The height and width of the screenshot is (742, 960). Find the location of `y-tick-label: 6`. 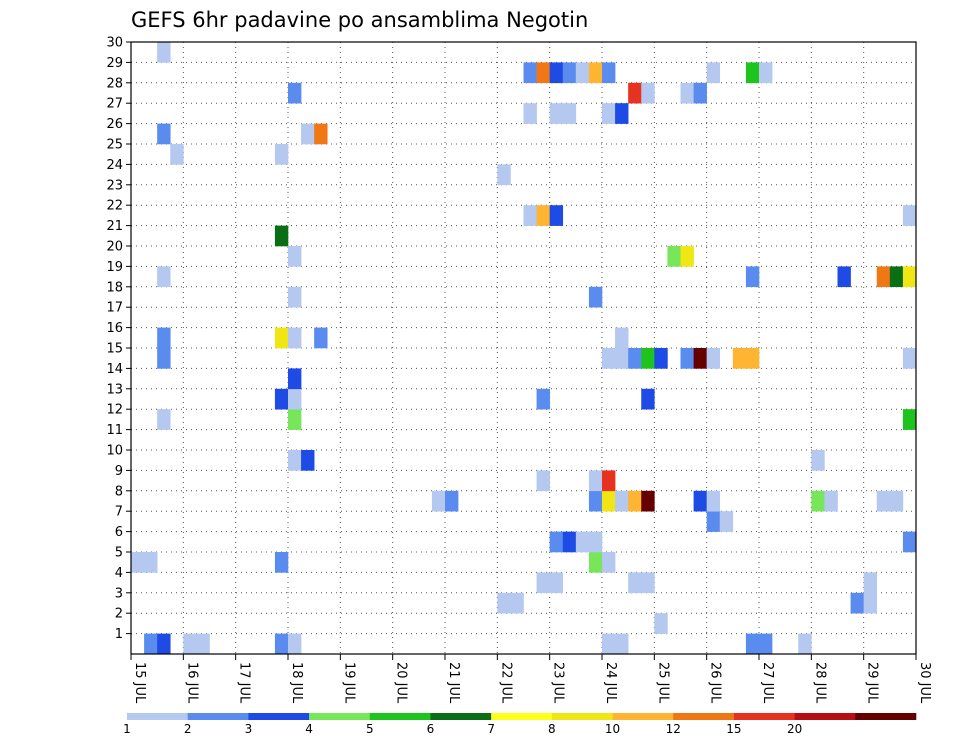

y-tick-label: 6 is located at coordinates (119, 532).